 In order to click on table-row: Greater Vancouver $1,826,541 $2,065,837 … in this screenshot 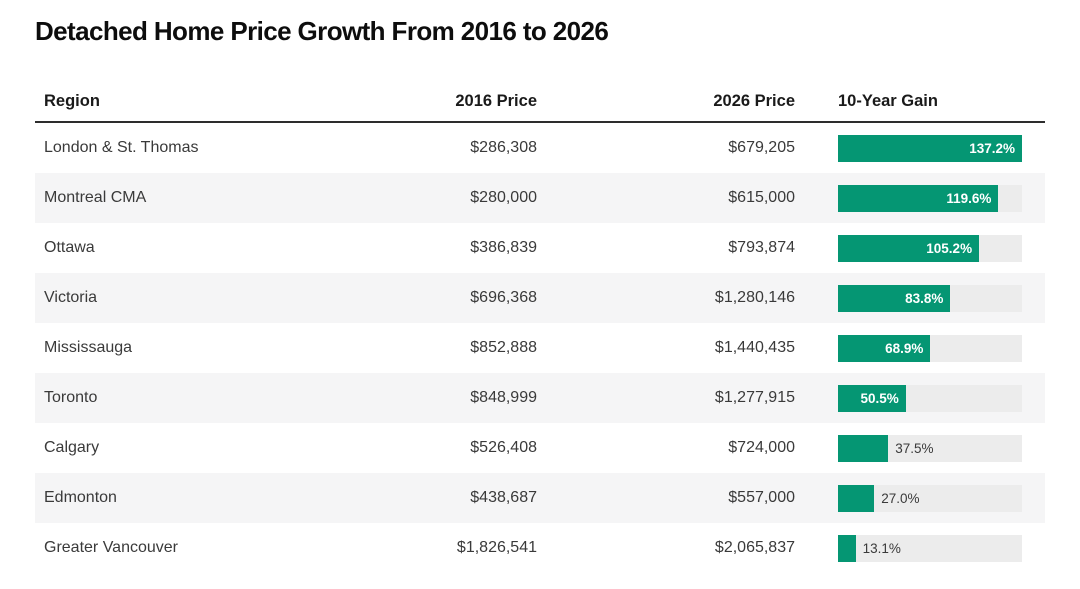, I will do `click(540, 548)`.